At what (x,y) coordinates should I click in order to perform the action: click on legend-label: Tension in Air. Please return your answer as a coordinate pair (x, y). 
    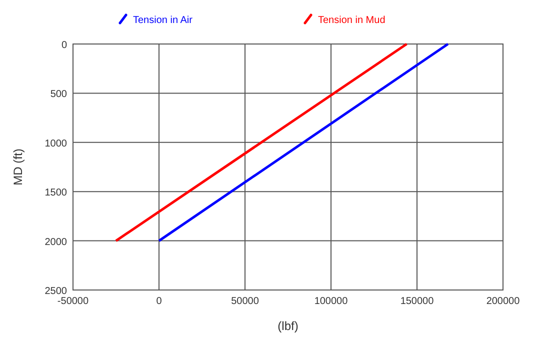
    Looking at the image, I should click on (163, 20).